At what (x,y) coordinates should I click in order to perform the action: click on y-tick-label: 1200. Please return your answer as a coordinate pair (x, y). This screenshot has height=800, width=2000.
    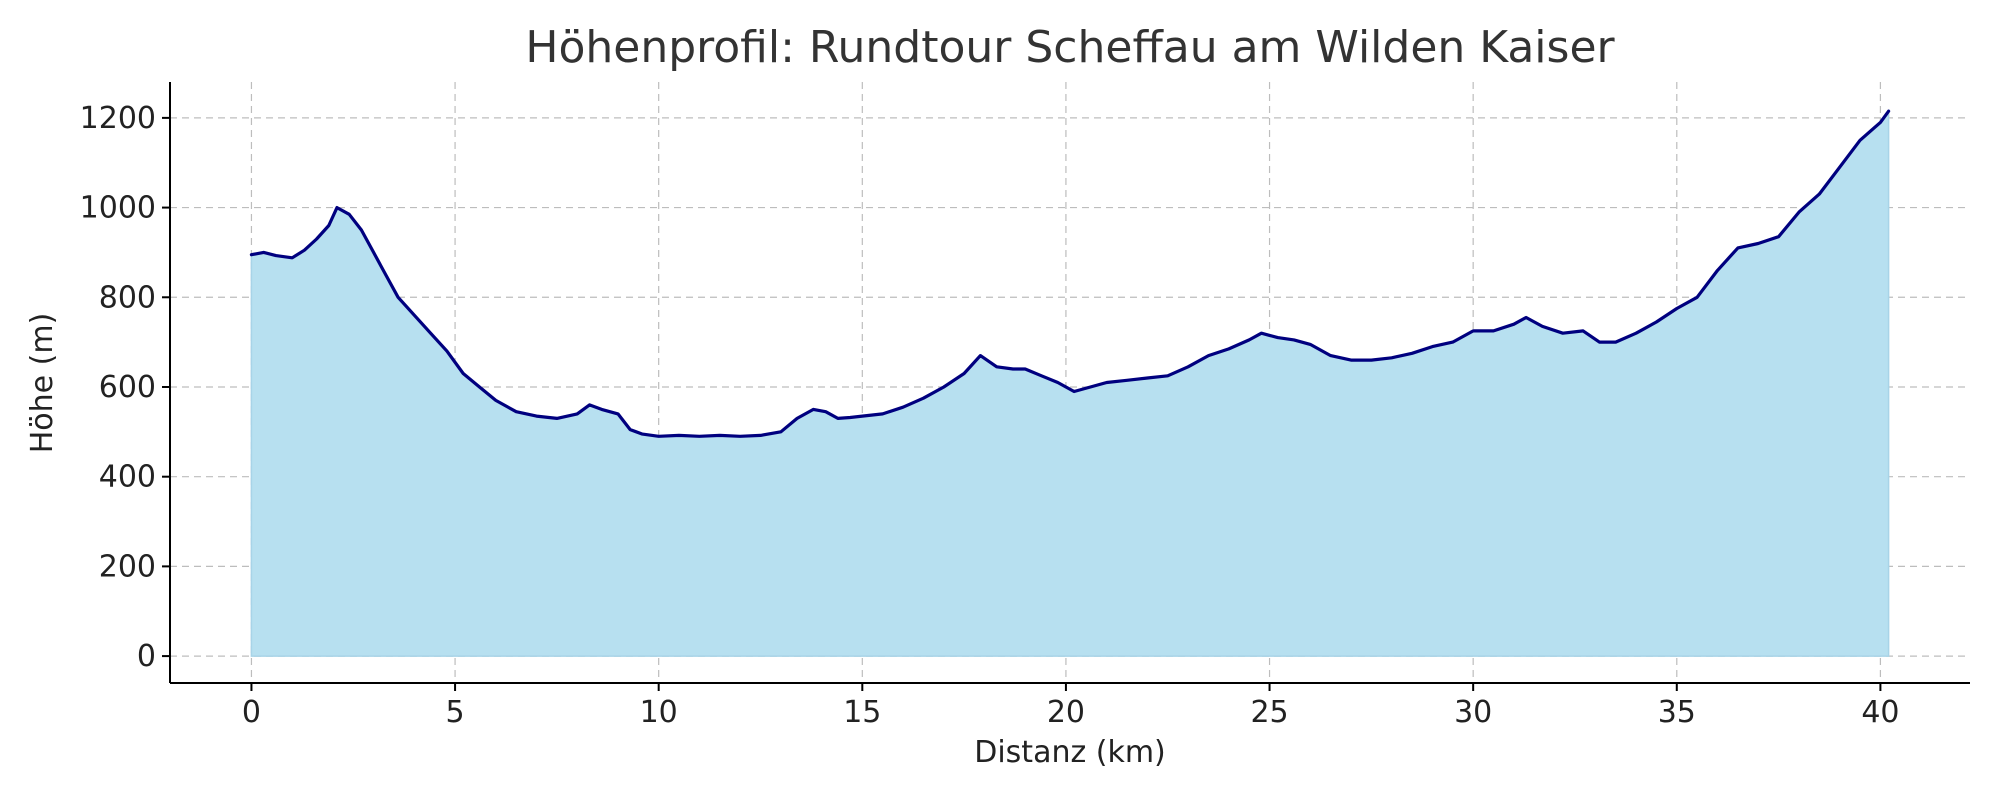
    Looking at the image, I should click on (118, 118).